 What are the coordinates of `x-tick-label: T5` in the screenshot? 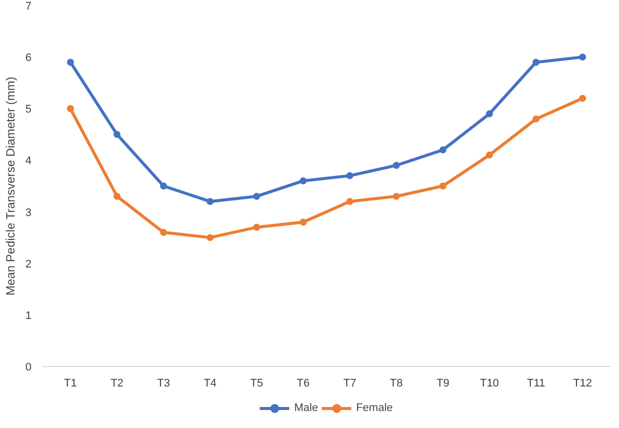 It's located at (257, 384).